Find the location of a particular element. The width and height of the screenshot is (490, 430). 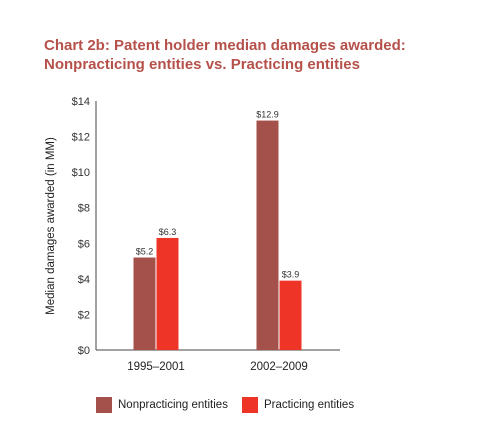

legend-label-practicing: Practicing entities is located at coordinates (309, 405).